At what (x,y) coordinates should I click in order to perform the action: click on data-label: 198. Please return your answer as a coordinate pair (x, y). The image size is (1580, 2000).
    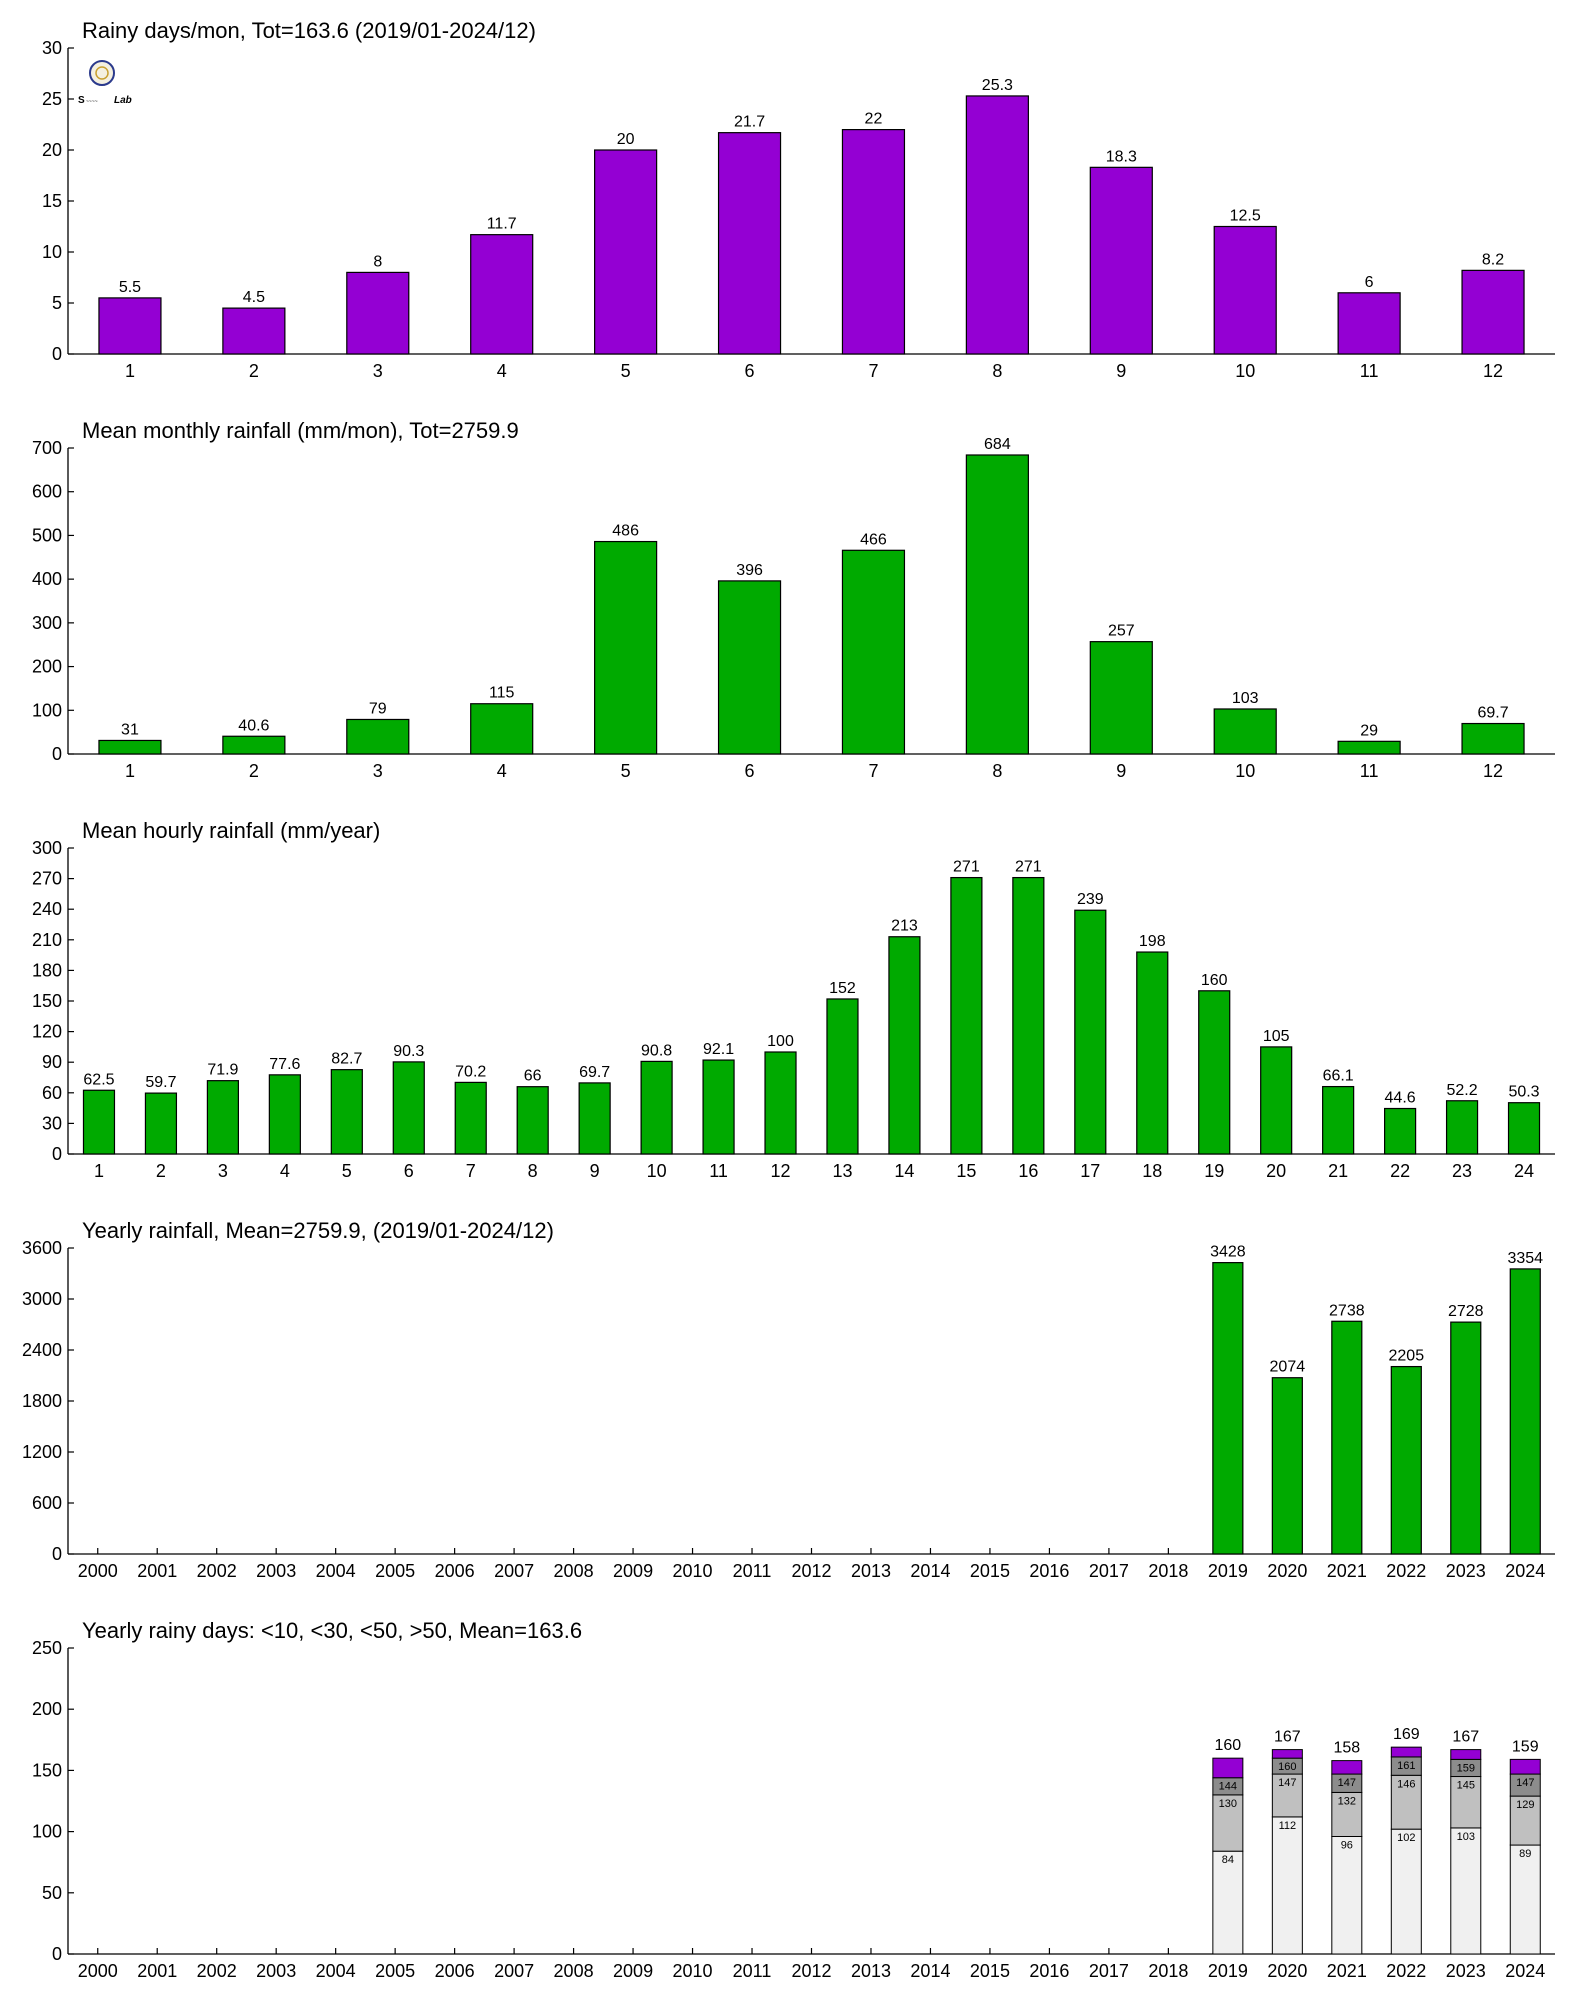
    Looking at the image, I should click on (1152, 941).